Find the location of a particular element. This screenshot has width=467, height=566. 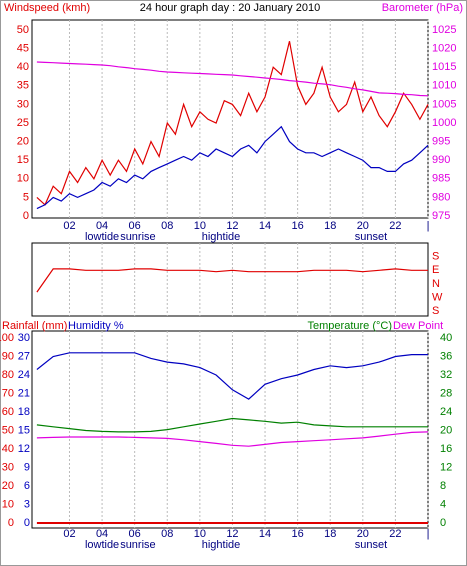

y-tick-label: 45 is located at coordinates (23, 49).